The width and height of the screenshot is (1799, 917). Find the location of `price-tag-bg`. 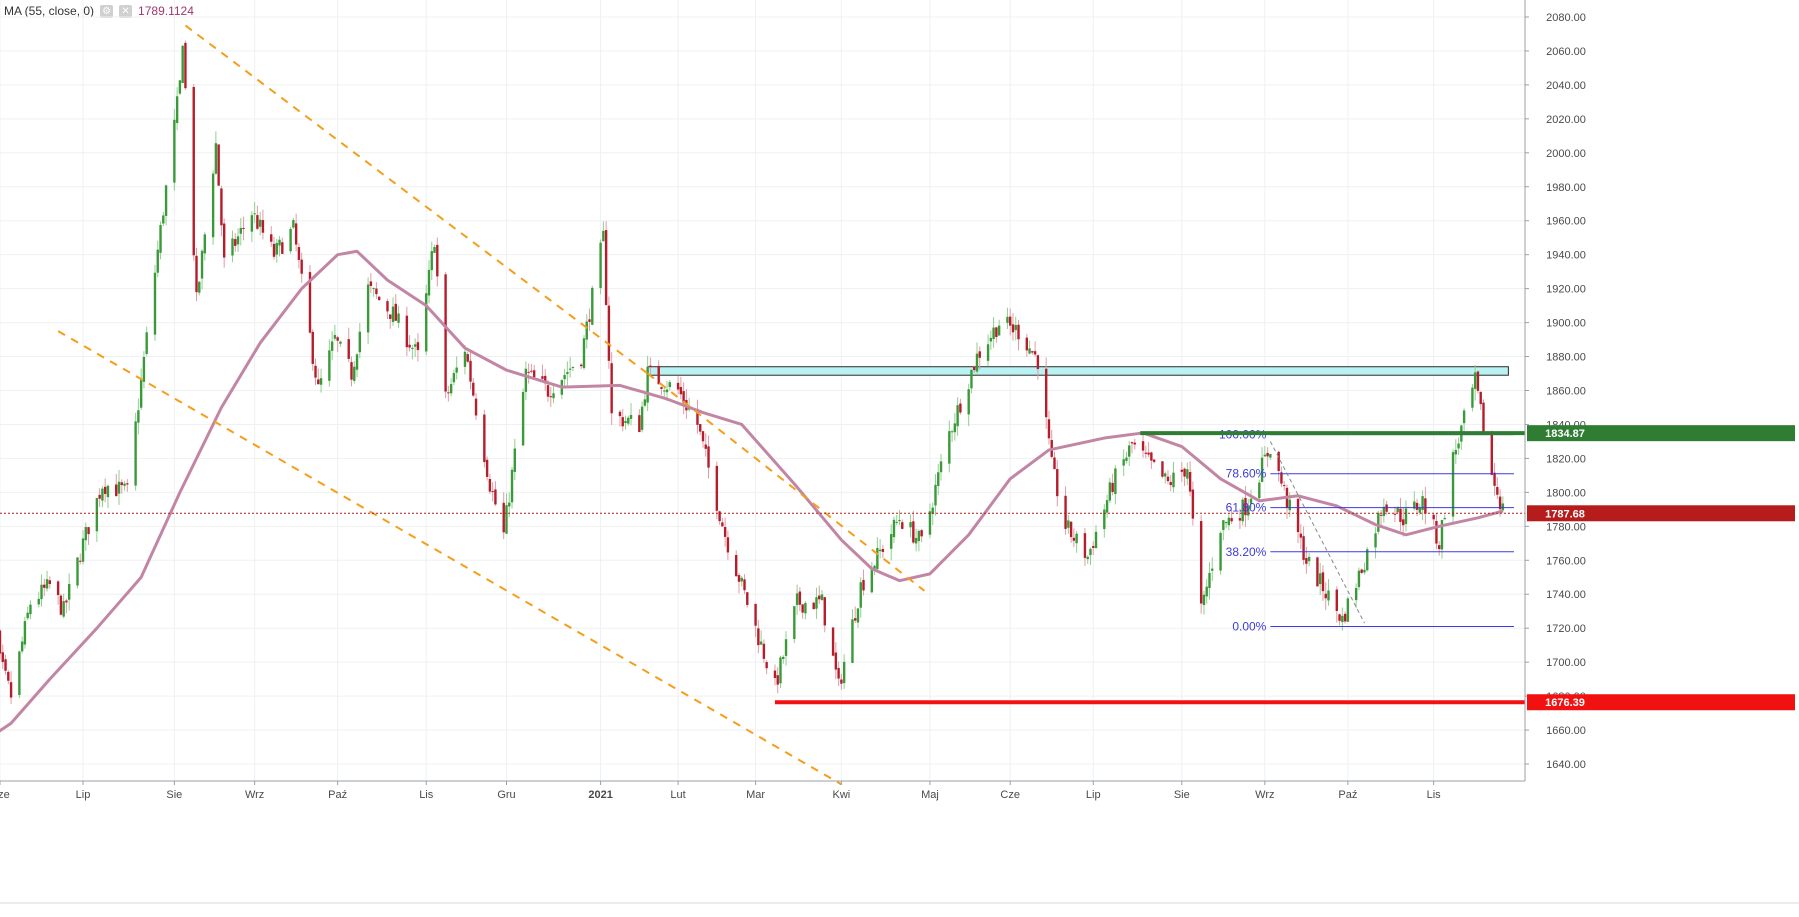

price-tag-bg is located at coordinates (1661, 702).